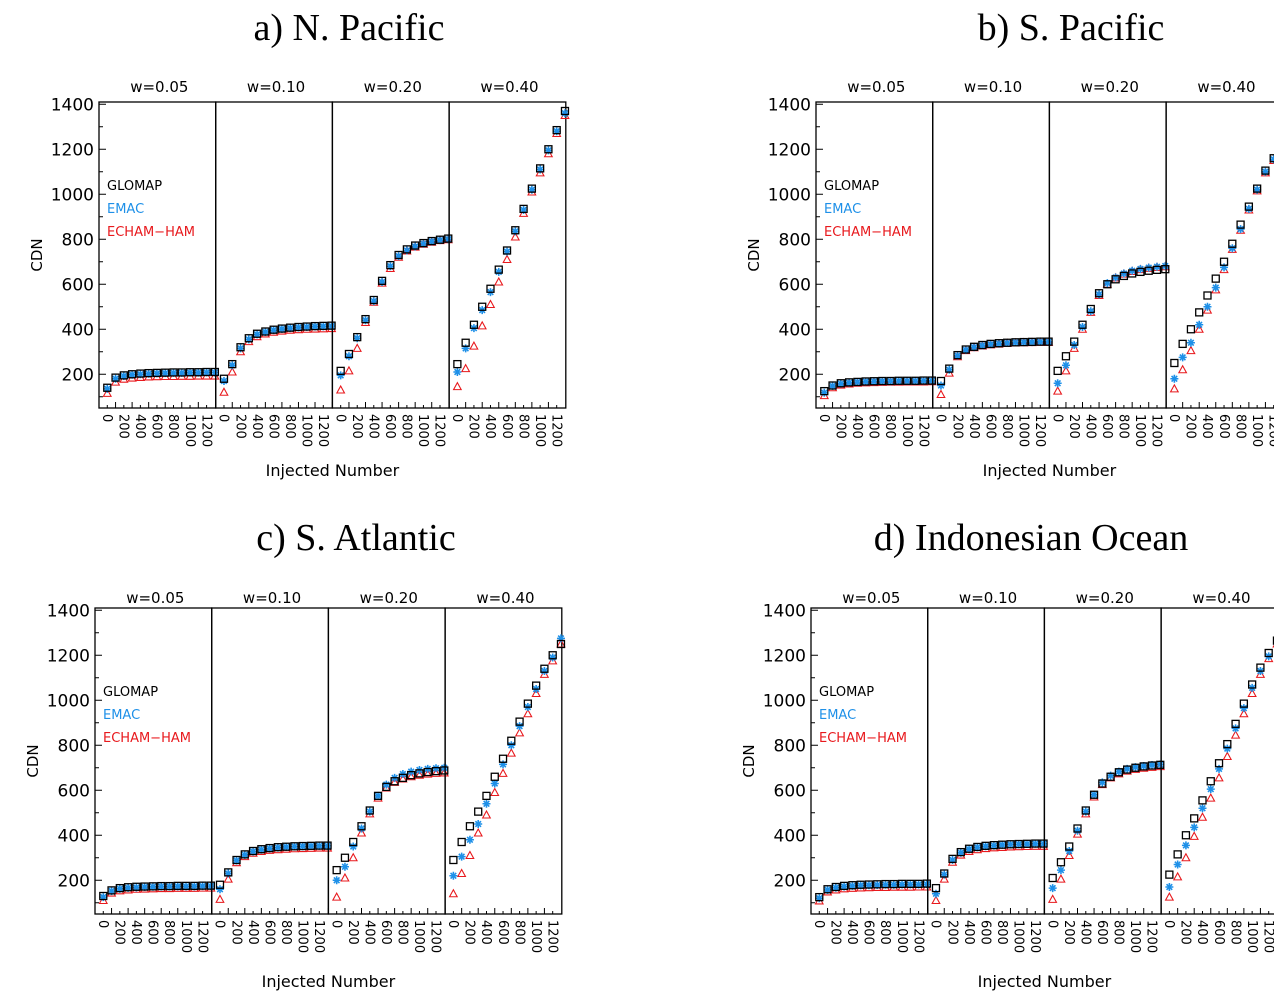 This screenshot has height=993, width=1274. Describe the element at coordinates (355, 538) in the screenshot. I see `chart-title: c) S. Atlantic` at that location.